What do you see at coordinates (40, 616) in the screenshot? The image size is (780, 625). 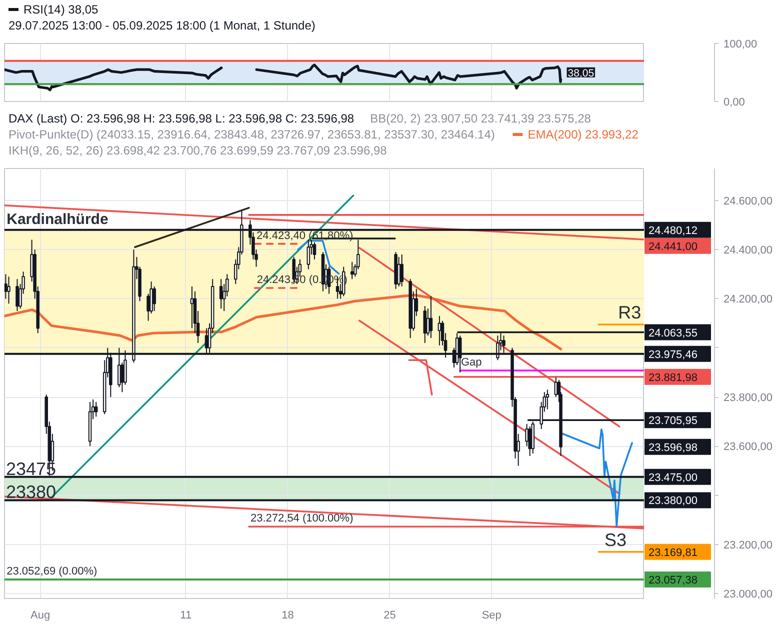 I see `x-tick-label: Aug` at bounding box center [40, 616].